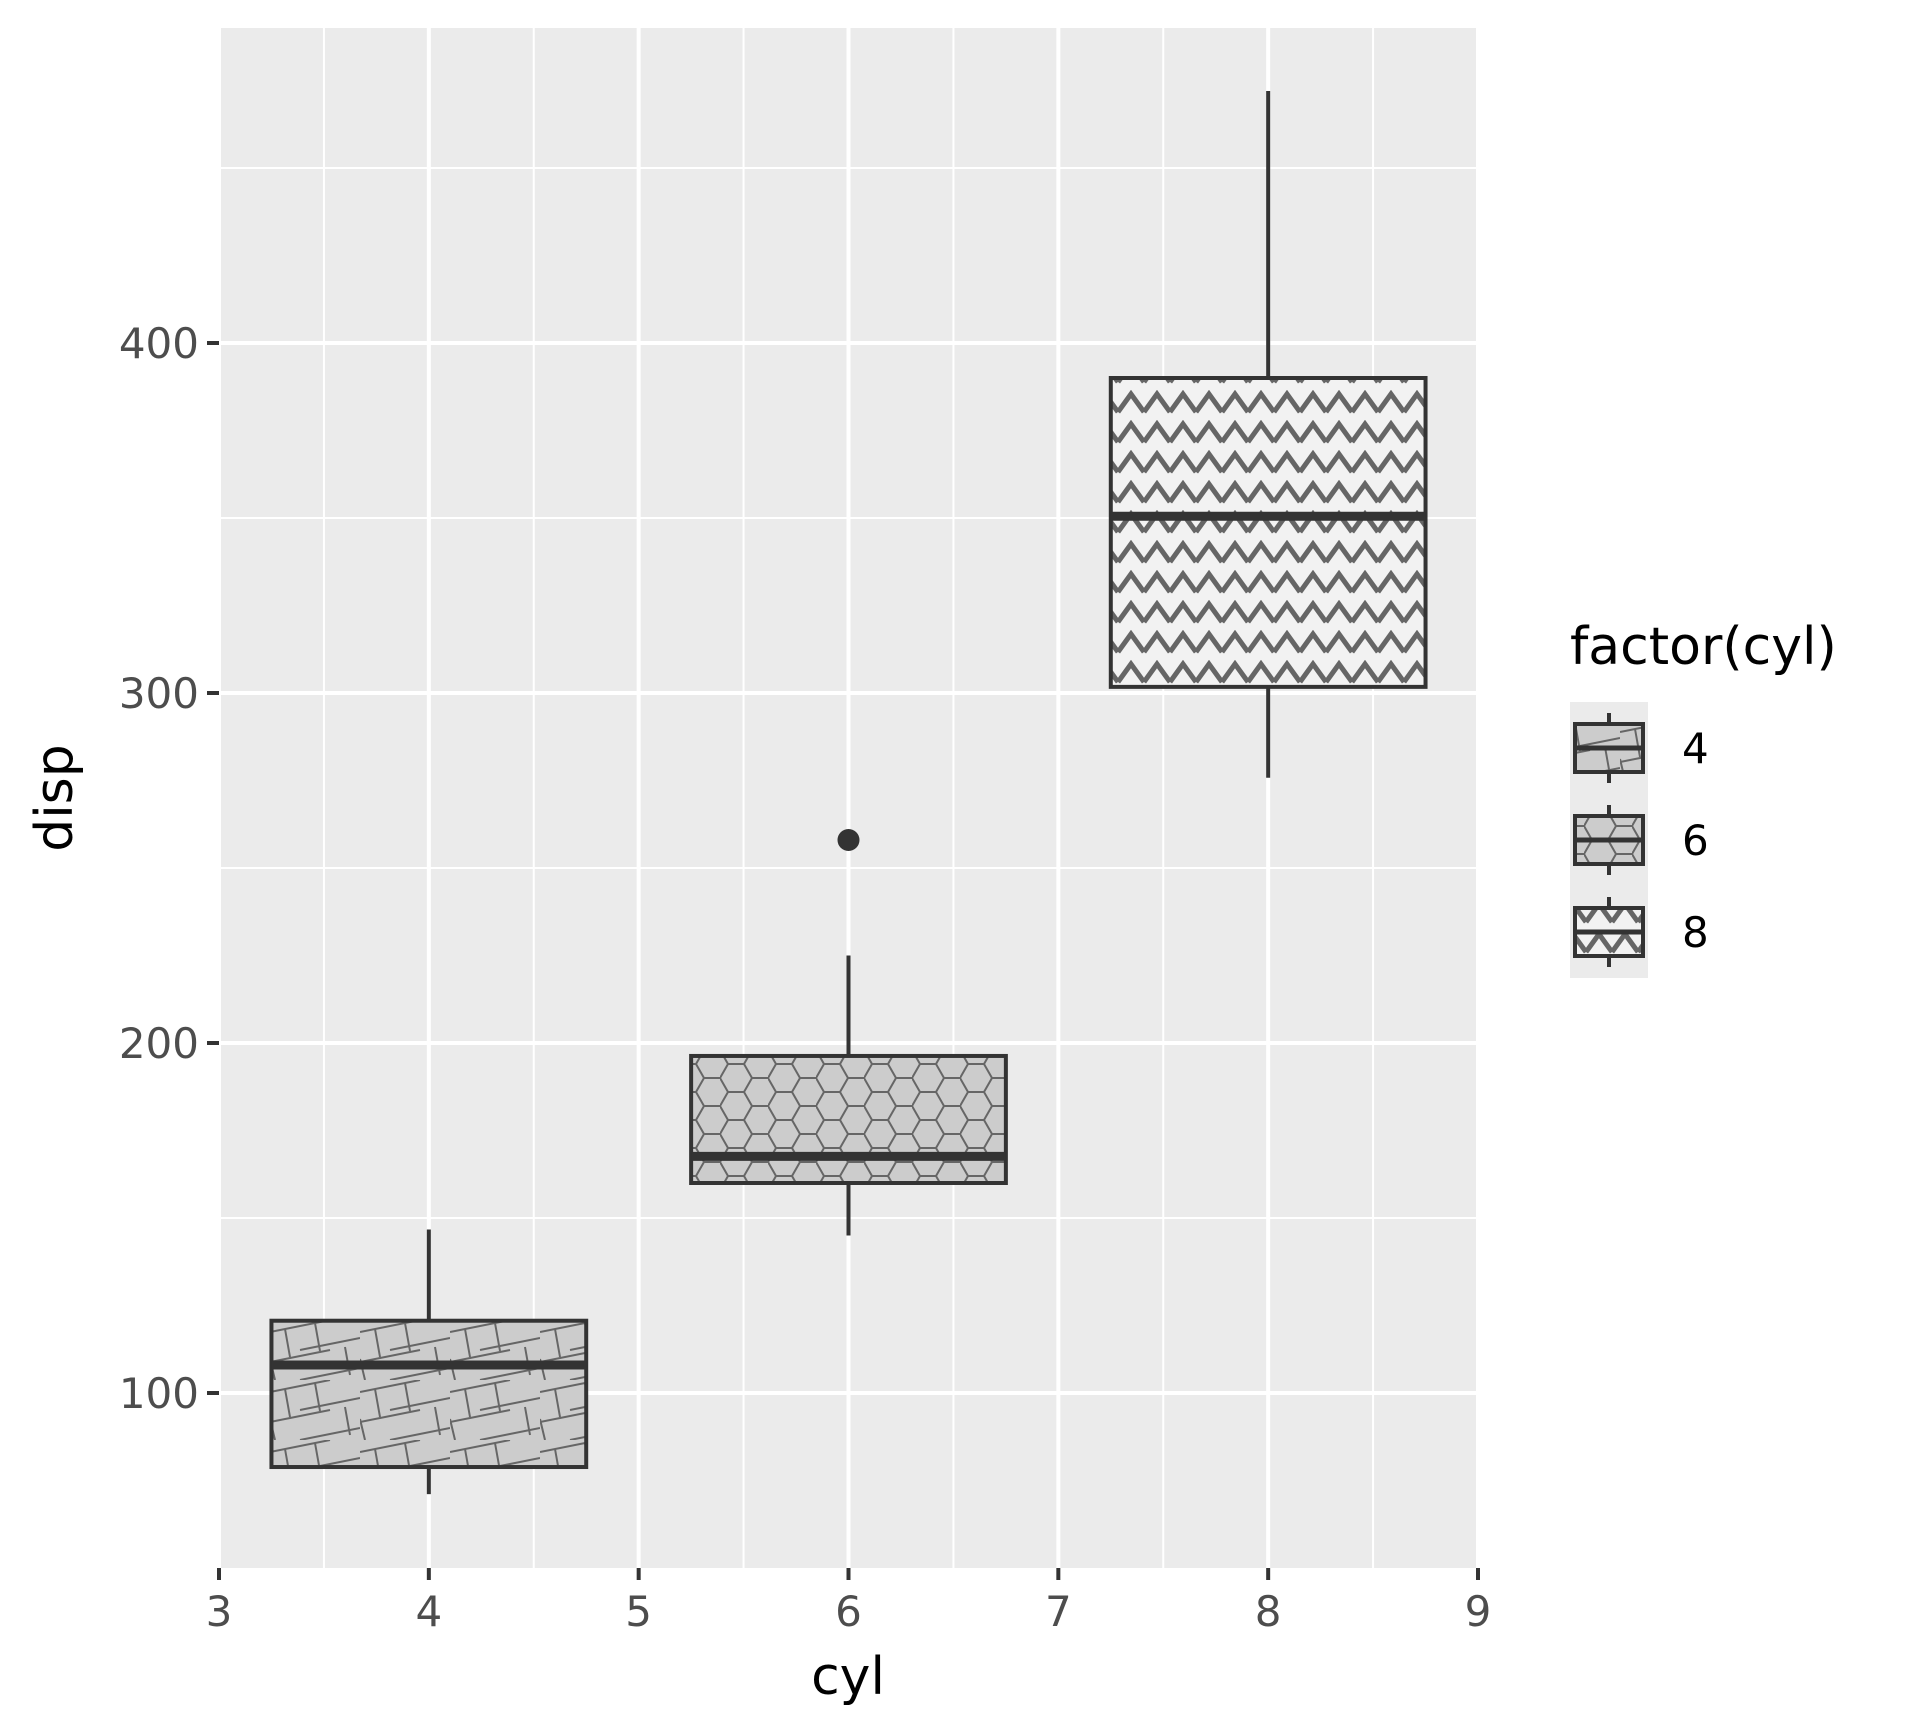  What do you see at coordinates (1641, 932) in the screenshot?
I see `legend-key-8: 8` at bounding box center [1641, 932].